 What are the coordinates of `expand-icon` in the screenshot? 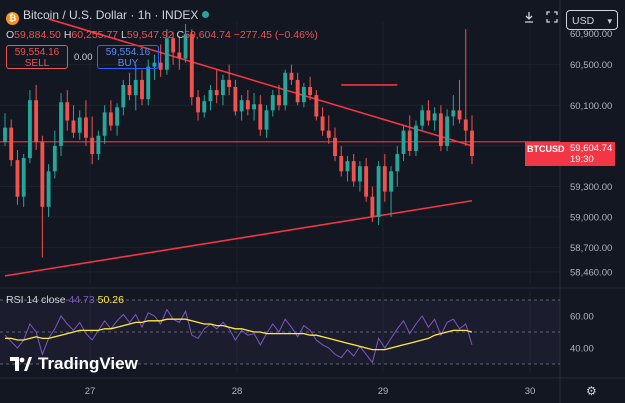 It's located at (552, 20).